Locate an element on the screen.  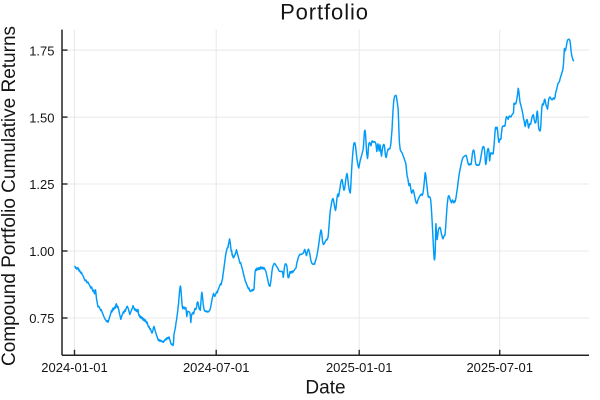
svg-text: 2025-07-01 is located at coordinates (499, 367).